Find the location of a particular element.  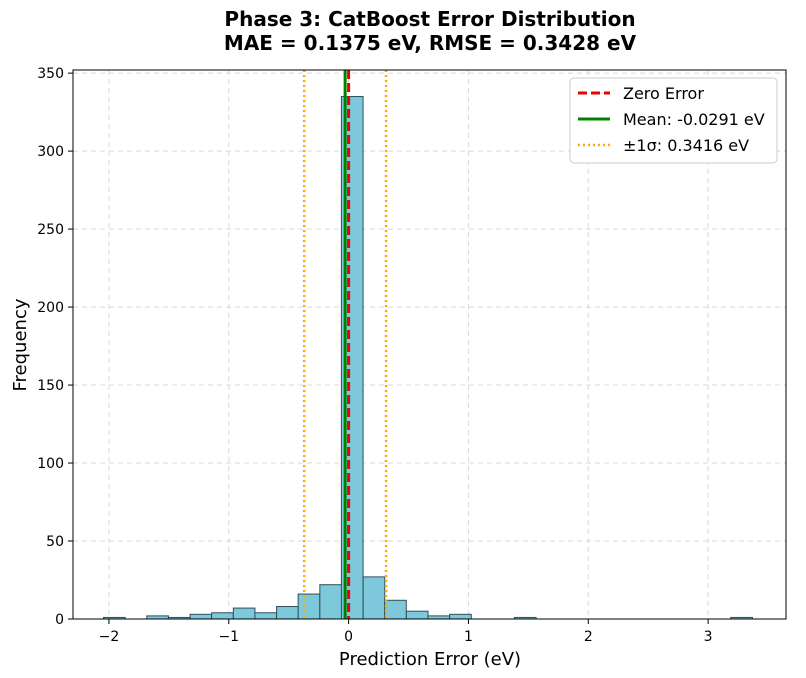

y-axis-label: Frequency is located at coordinates (20, 344).